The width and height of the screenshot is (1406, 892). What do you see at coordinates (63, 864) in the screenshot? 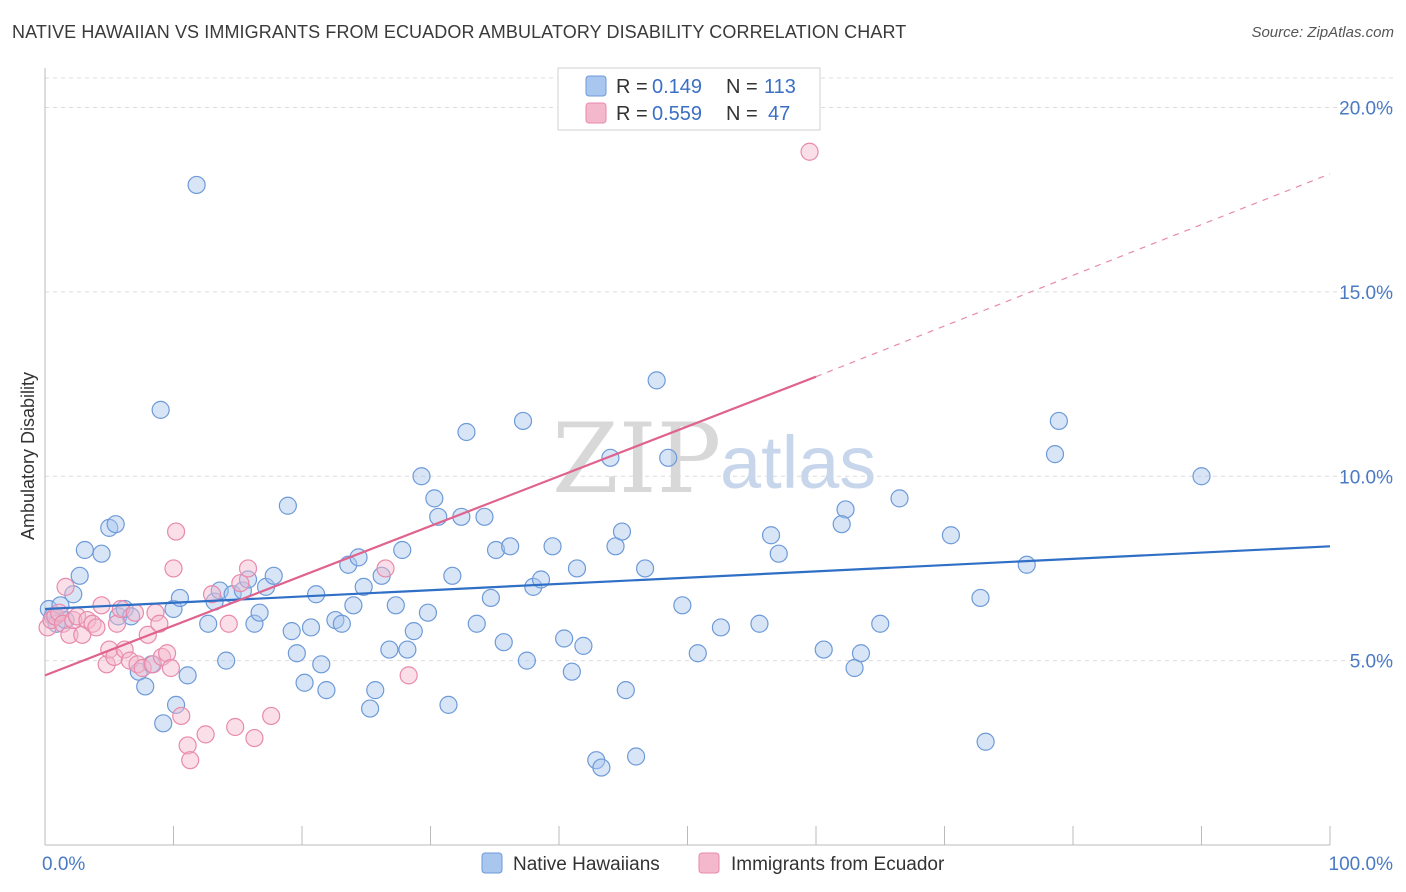
I see `x-tick-label-min: 0.0%` at bounding box center [63, 864].